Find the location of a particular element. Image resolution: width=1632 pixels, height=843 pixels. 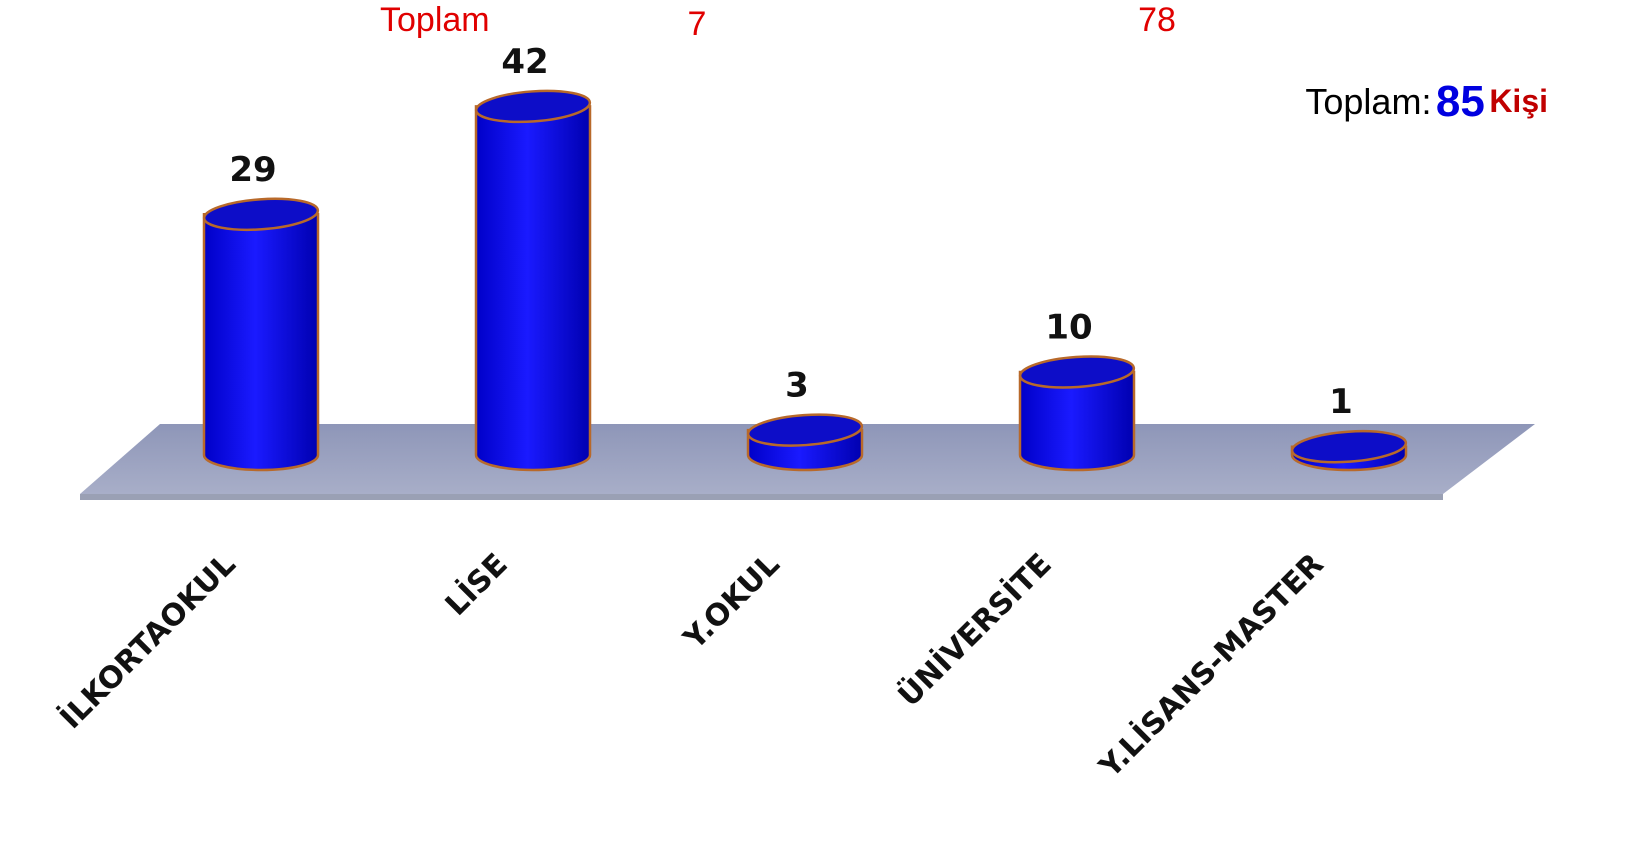

value-label: 3 is located at coordinates (797, 386).